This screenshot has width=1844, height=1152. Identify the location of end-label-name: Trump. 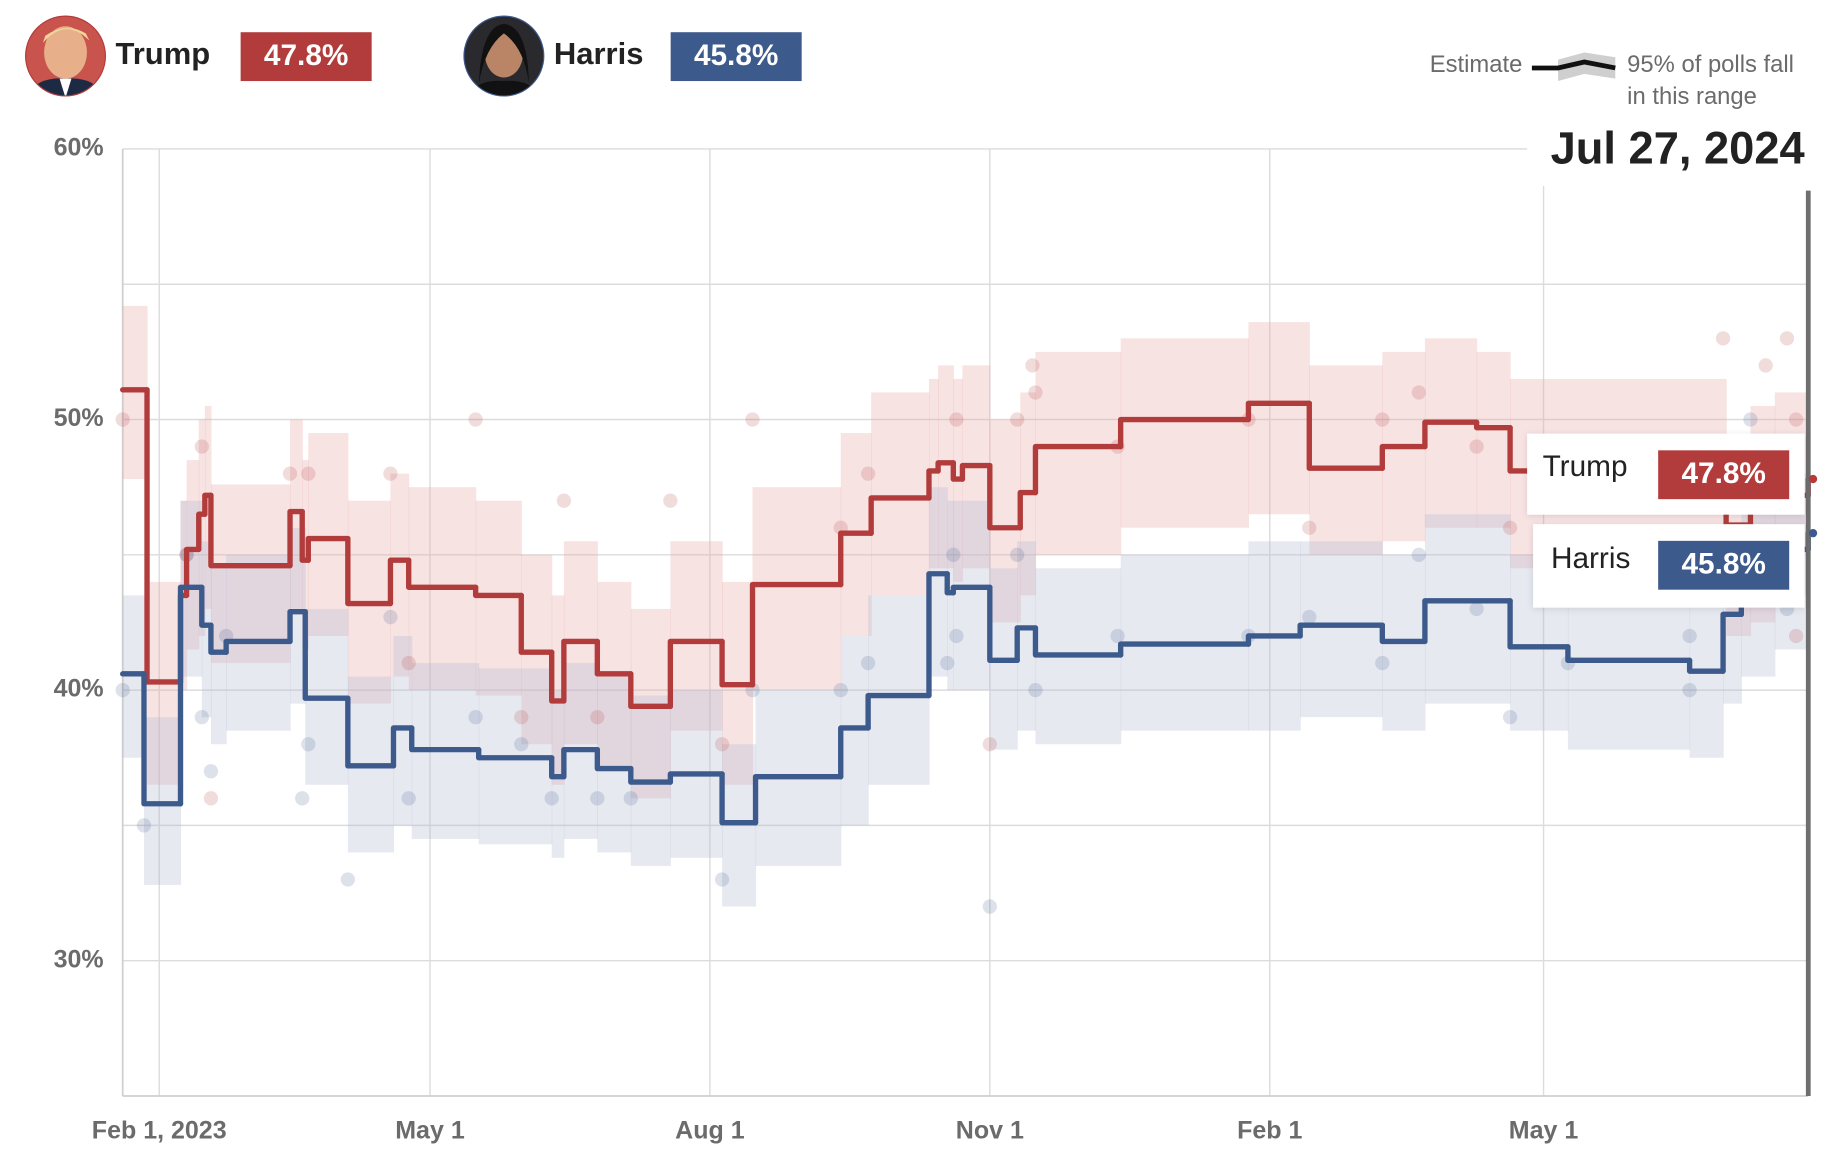
(1585, 466).